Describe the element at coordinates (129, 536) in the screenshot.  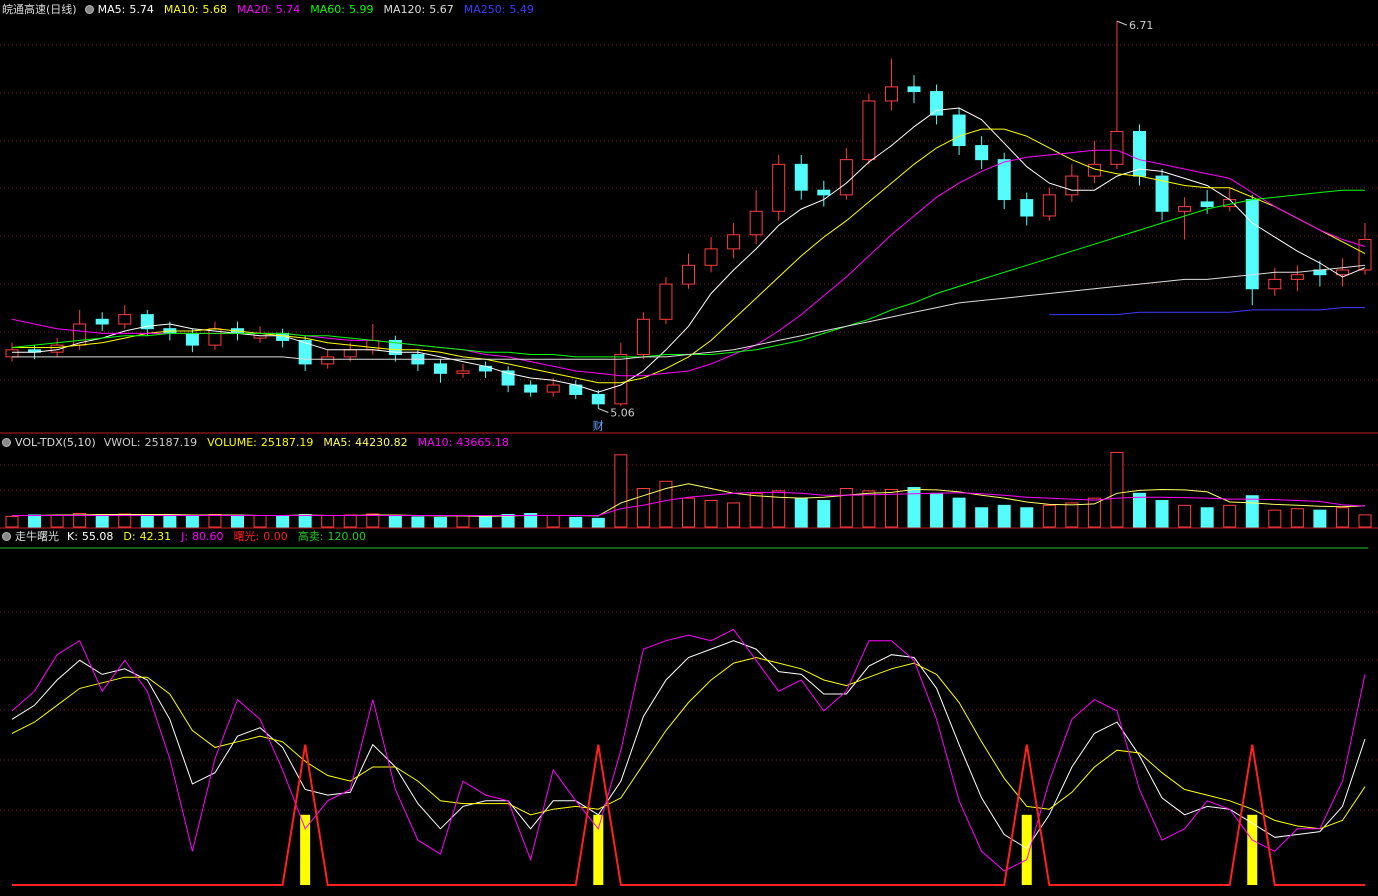
I see `legend-name: D:` at that location.